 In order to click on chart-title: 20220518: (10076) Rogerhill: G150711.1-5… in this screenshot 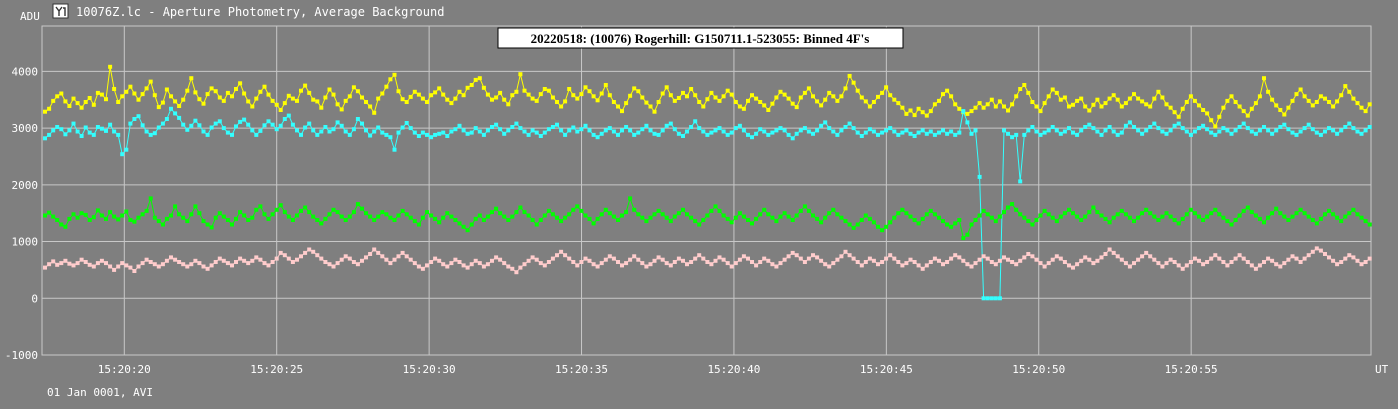, I will do `click(700, 38)`.